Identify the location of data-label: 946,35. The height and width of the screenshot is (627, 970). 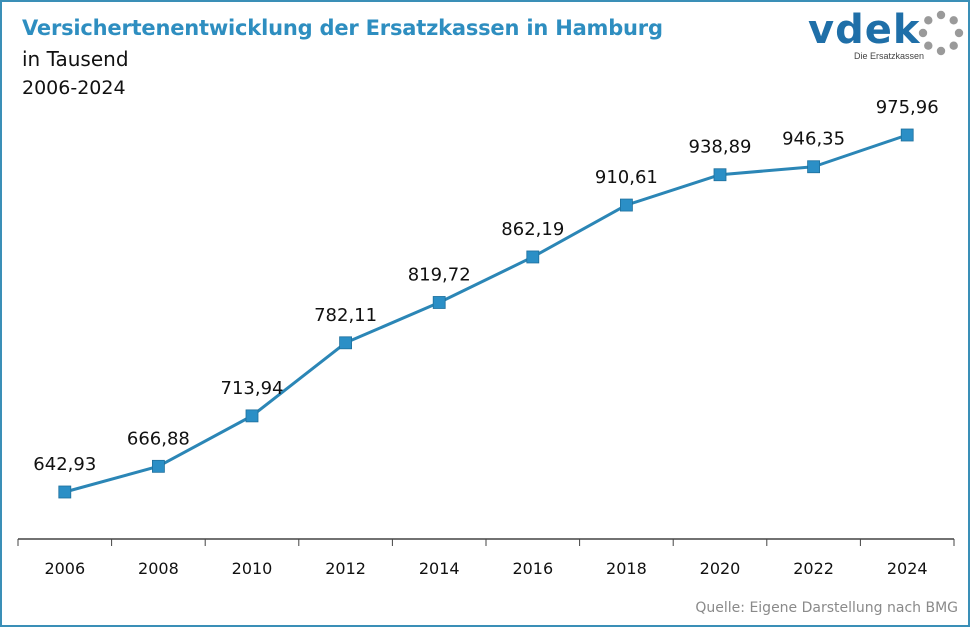
(813, 139).